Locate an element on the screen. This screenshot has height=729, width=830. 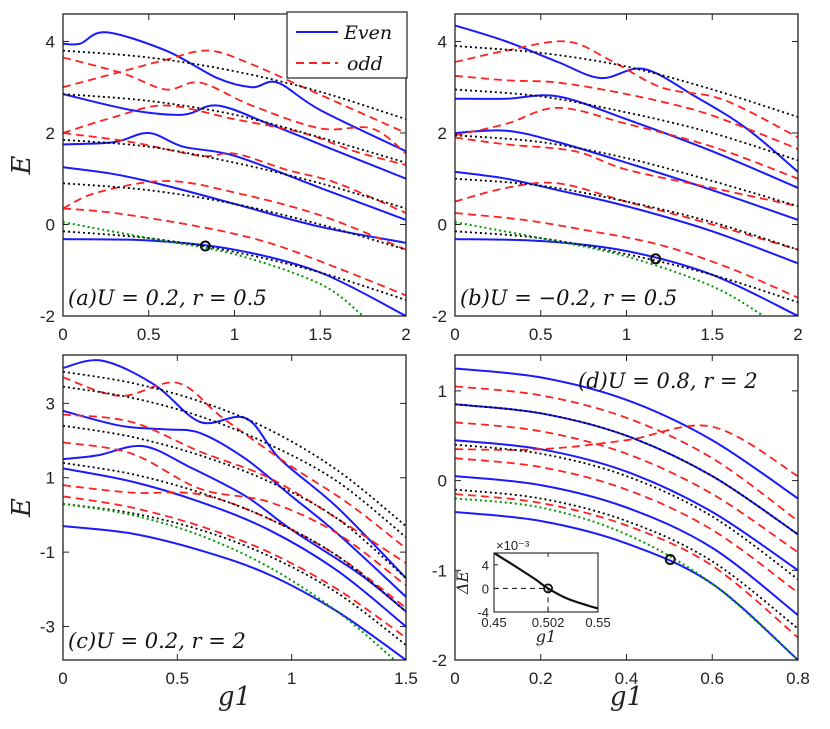
x-tick-label: 0.4 is located at coordinates (627, 678).